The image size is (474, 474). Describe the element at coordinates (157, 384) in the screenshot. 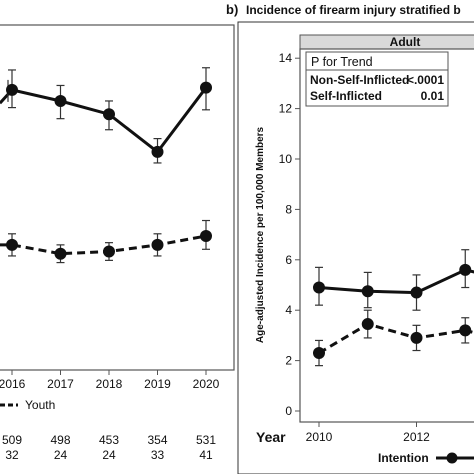

I see `left-x-tick-label: 2019` at that location.